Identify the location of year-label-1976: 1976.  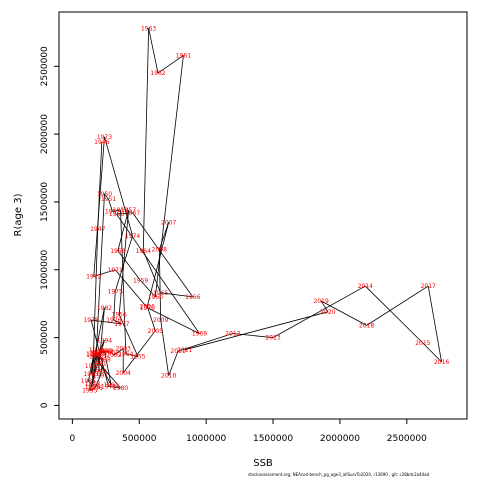
(113, 320).